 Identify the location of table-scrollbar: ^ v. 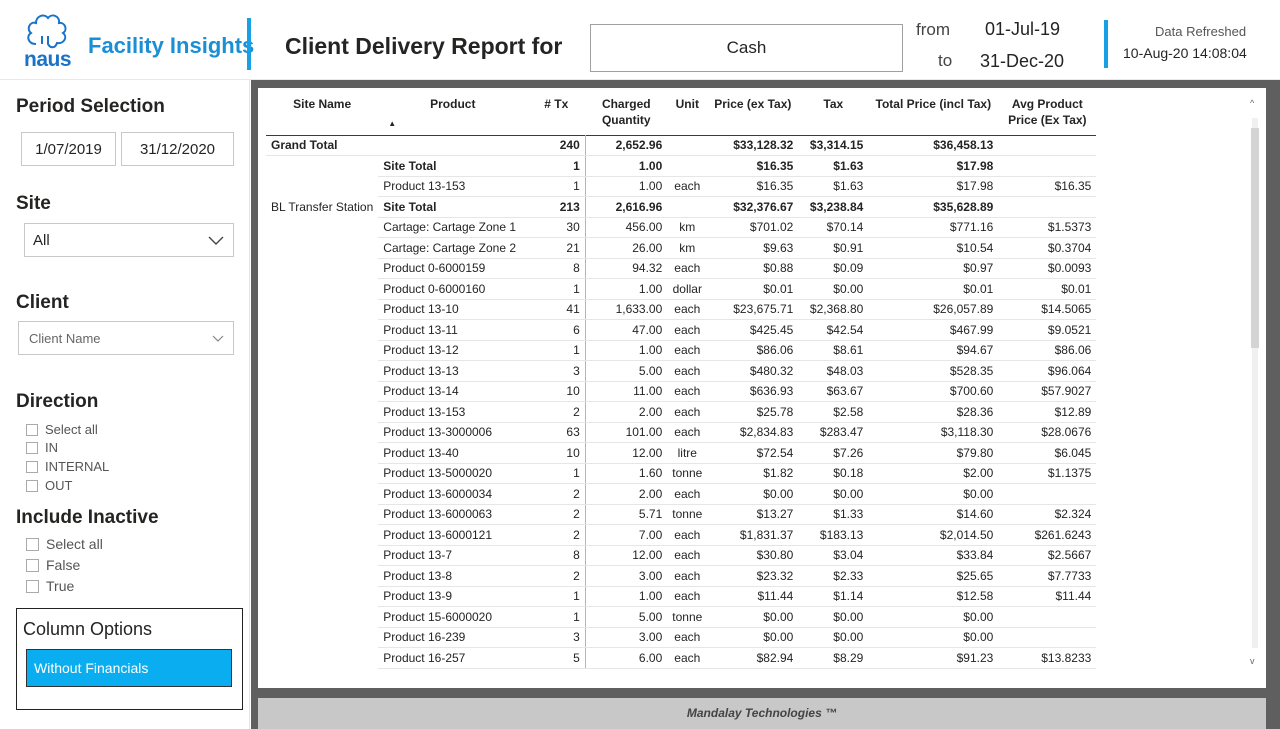
(1255, 388).